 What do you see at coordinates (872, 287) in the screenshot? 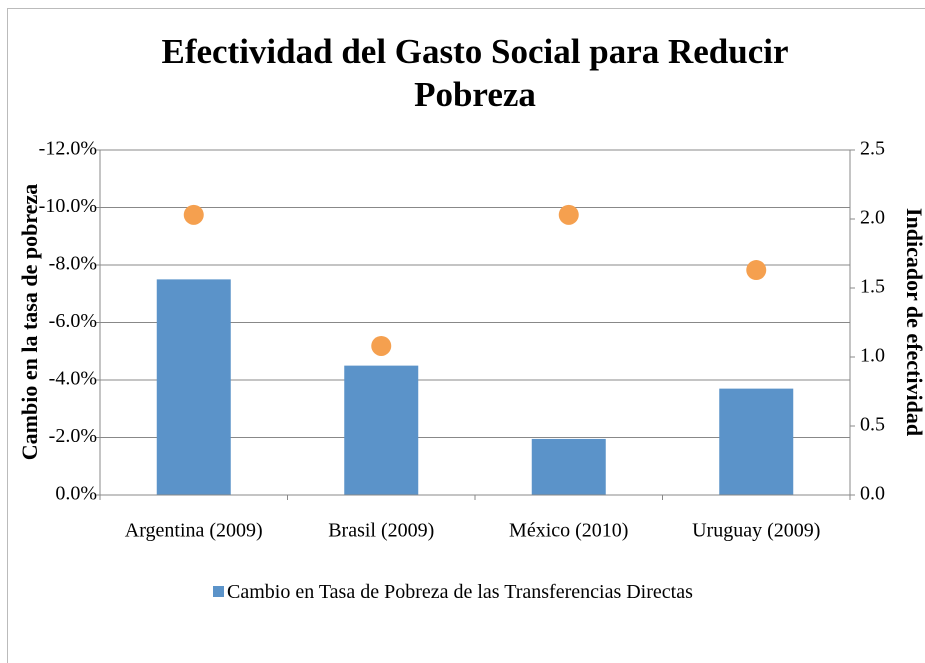
I see `y2-tick-label: 1.5` at bounding box center [872, 287].